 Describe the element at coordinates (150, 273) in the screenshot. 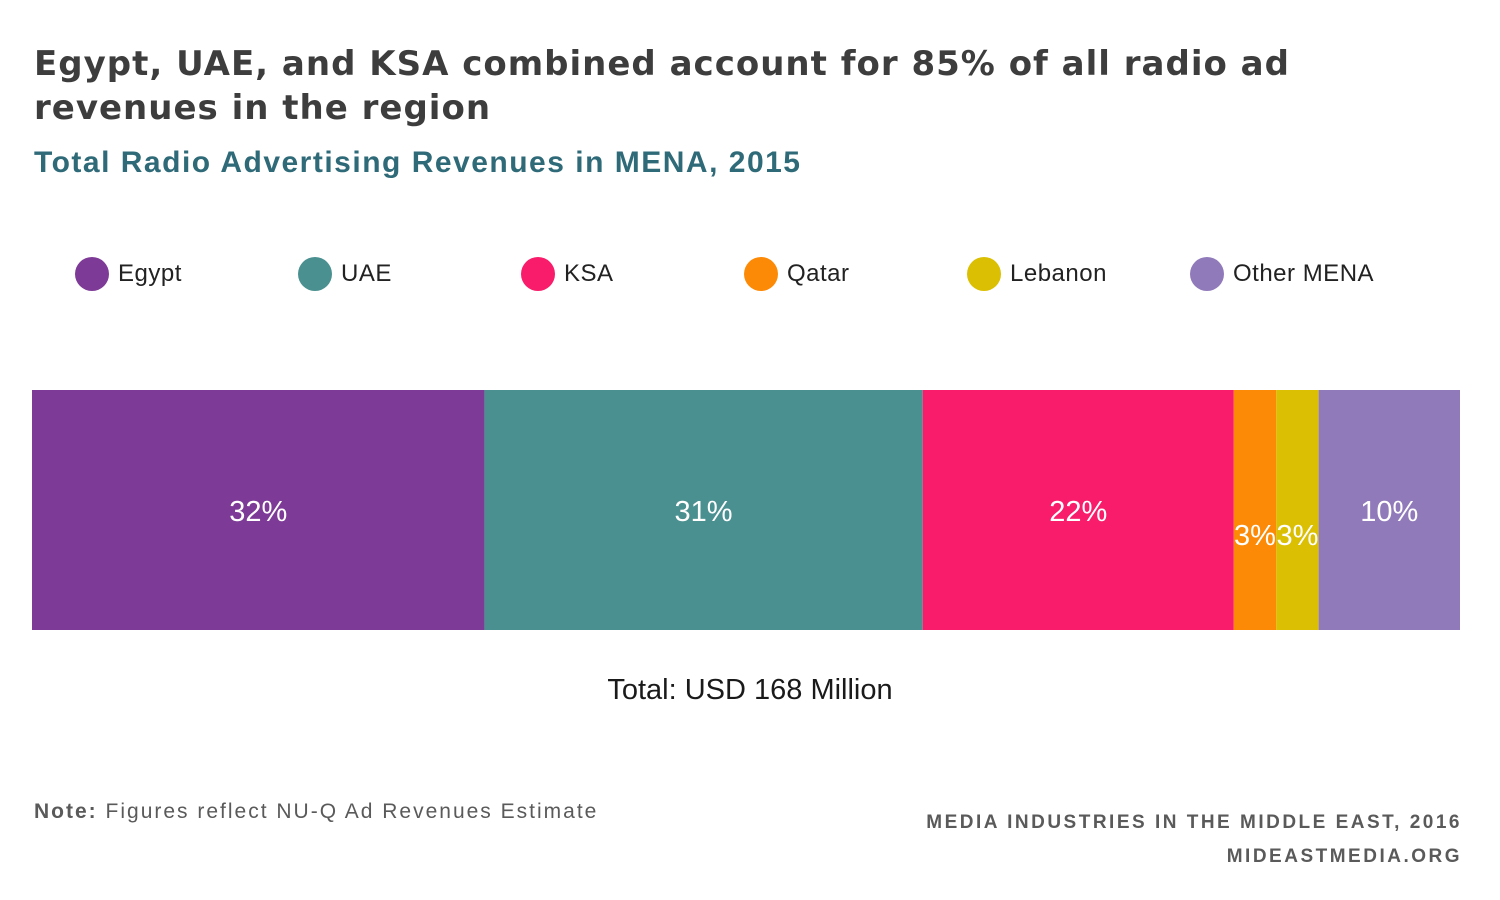

I see `legend-label: Egypt` at that location.